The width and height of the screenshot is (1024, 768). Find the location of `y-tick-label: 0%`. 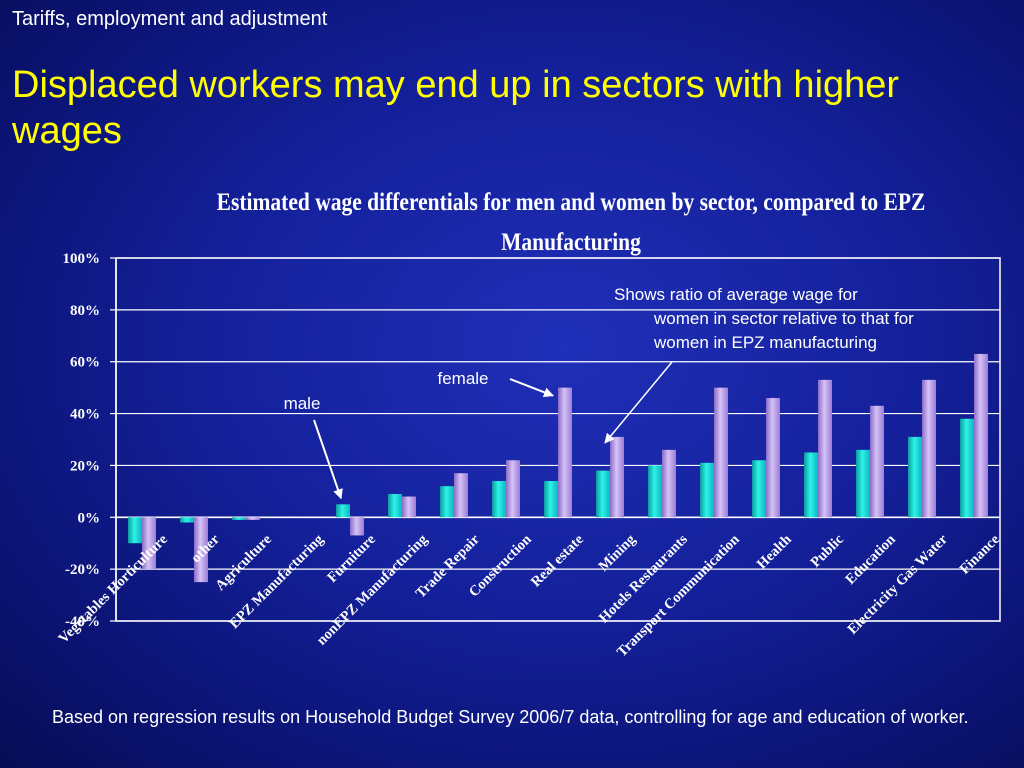

y-tick-label: 0% is located at coordinates (89, 518).